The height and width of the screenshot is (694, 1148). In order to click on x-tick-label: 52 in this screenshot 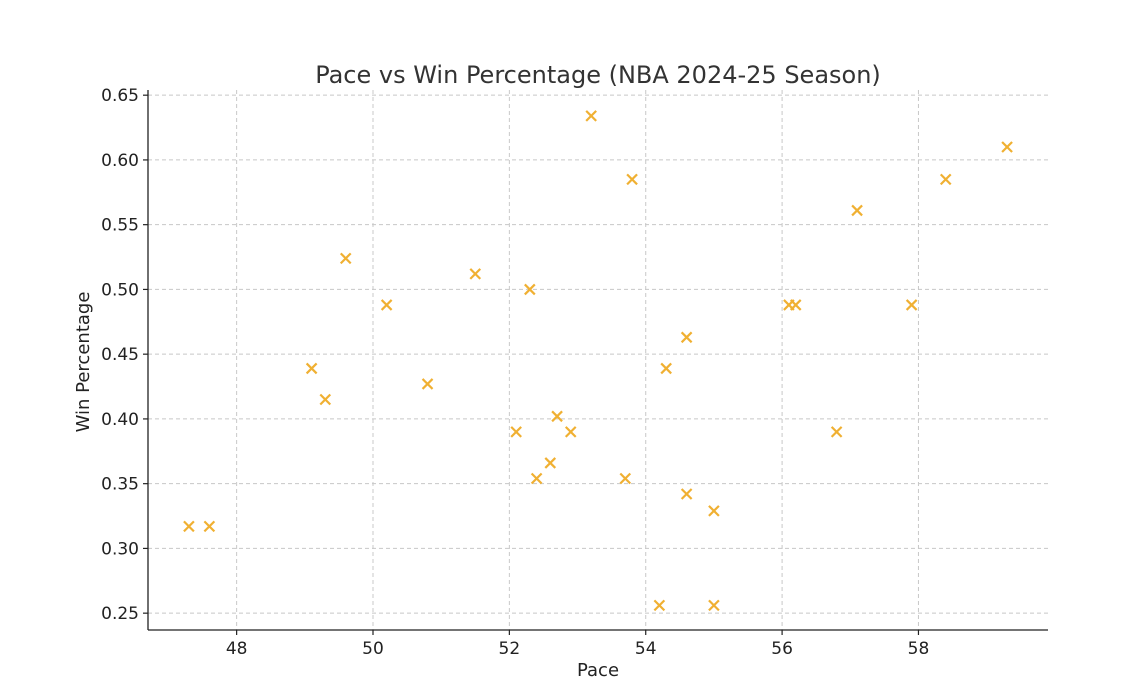, I will do `click(510, 649)`.